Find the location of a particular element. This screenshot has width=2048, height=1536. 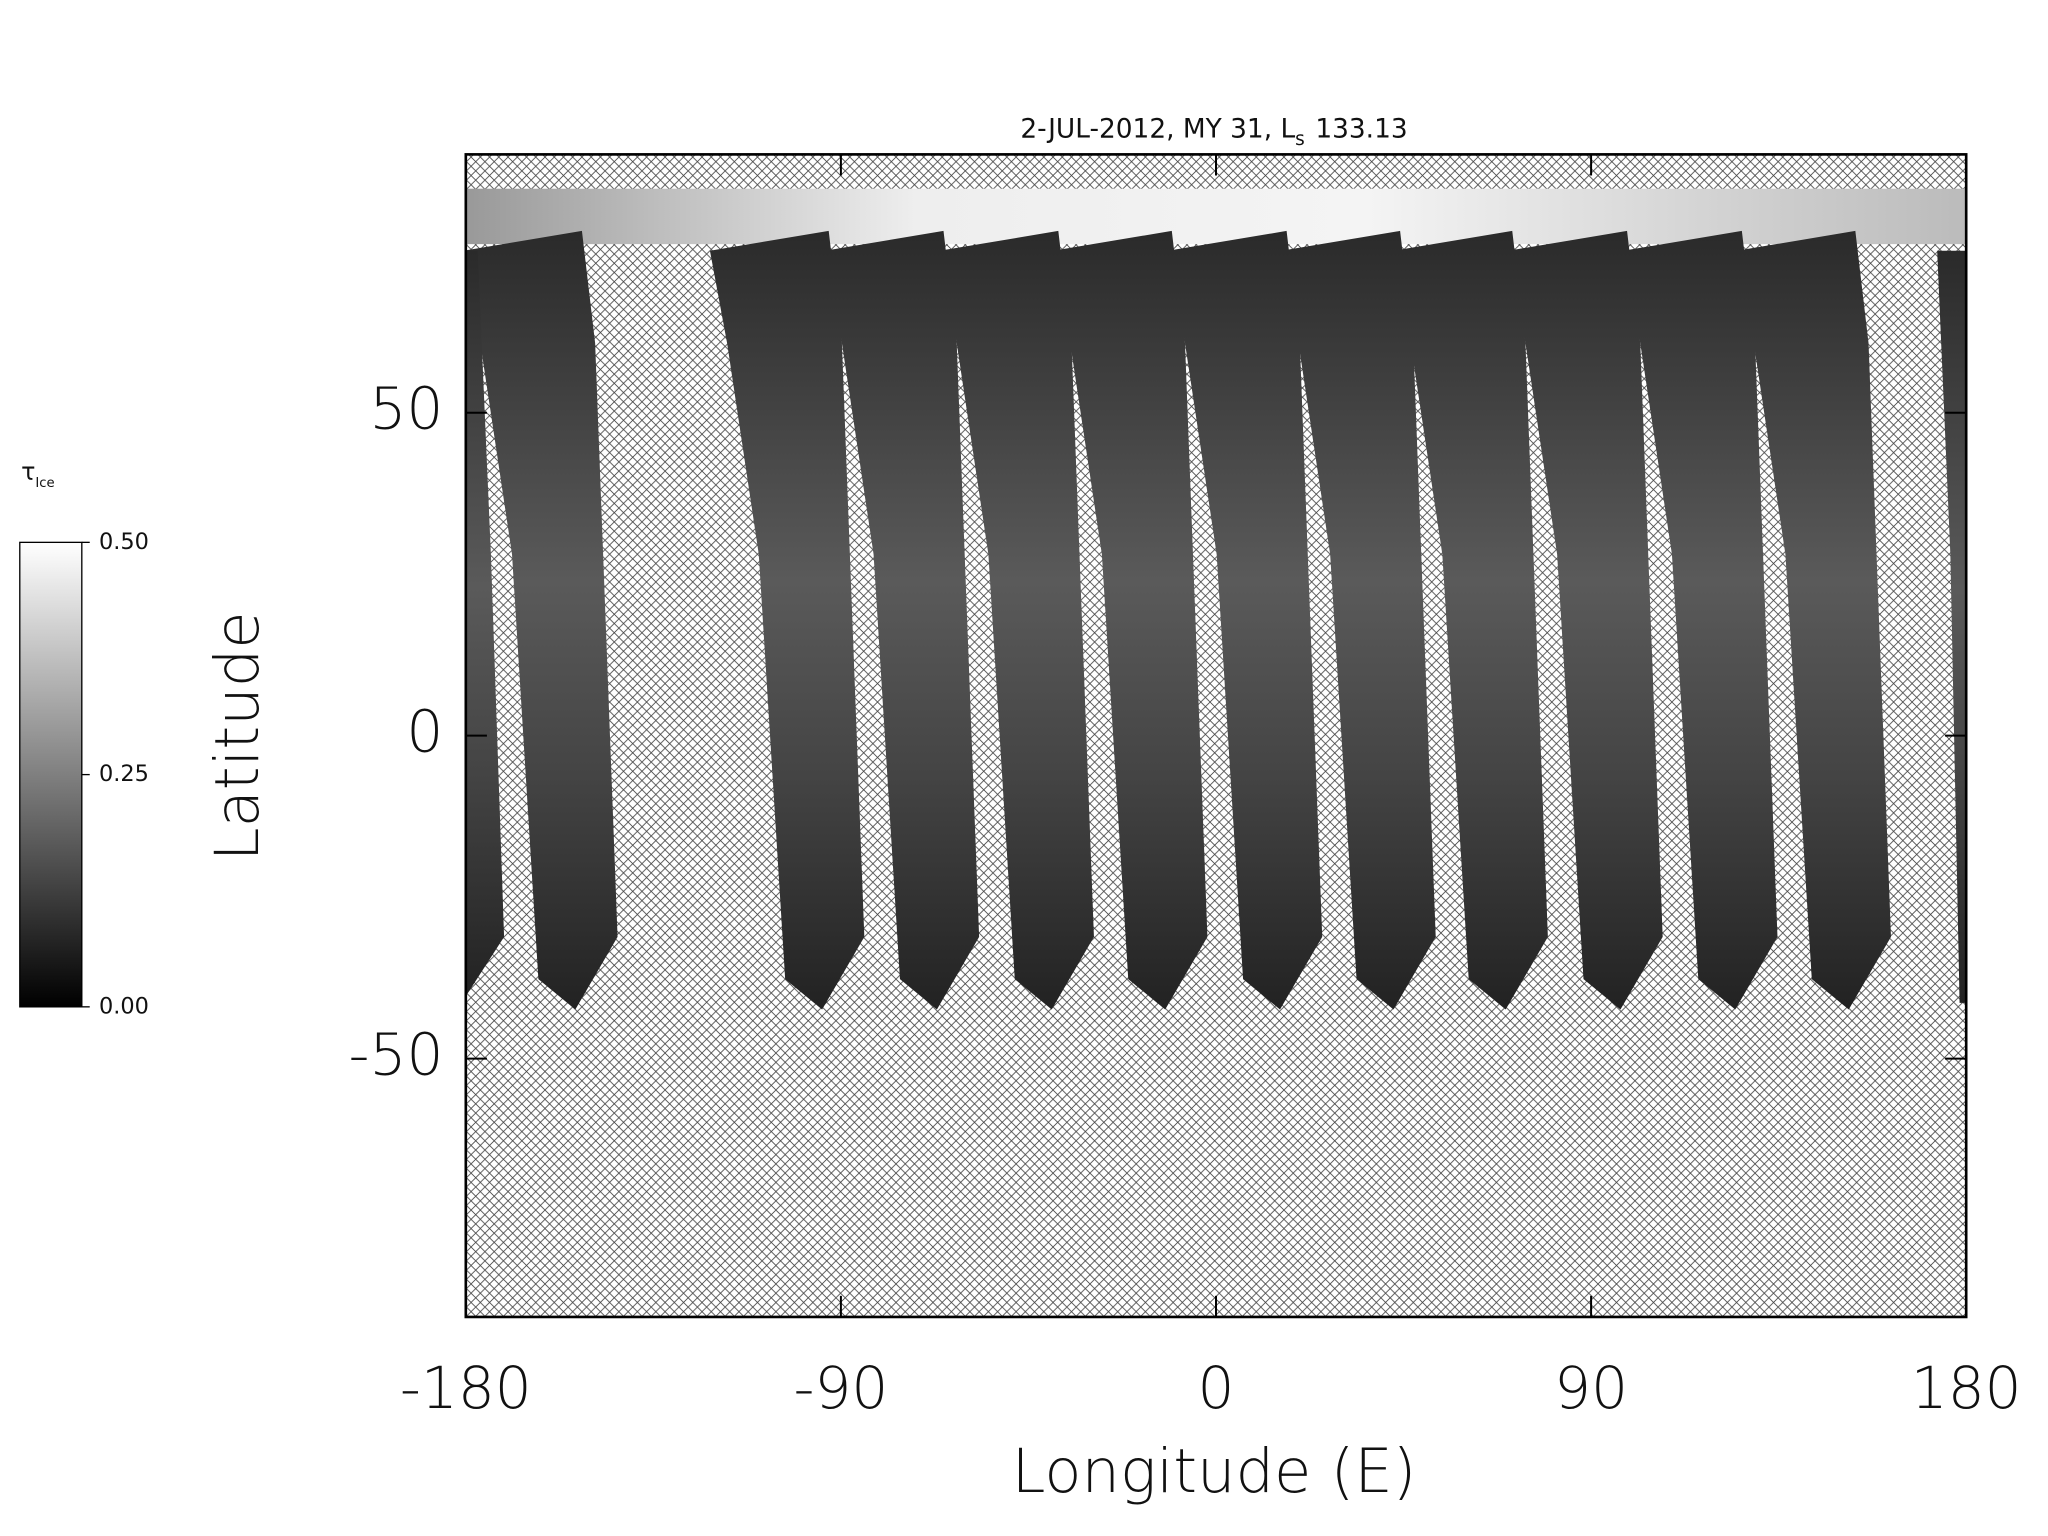

title-subscript: s is located at coordinates (1300, 139).